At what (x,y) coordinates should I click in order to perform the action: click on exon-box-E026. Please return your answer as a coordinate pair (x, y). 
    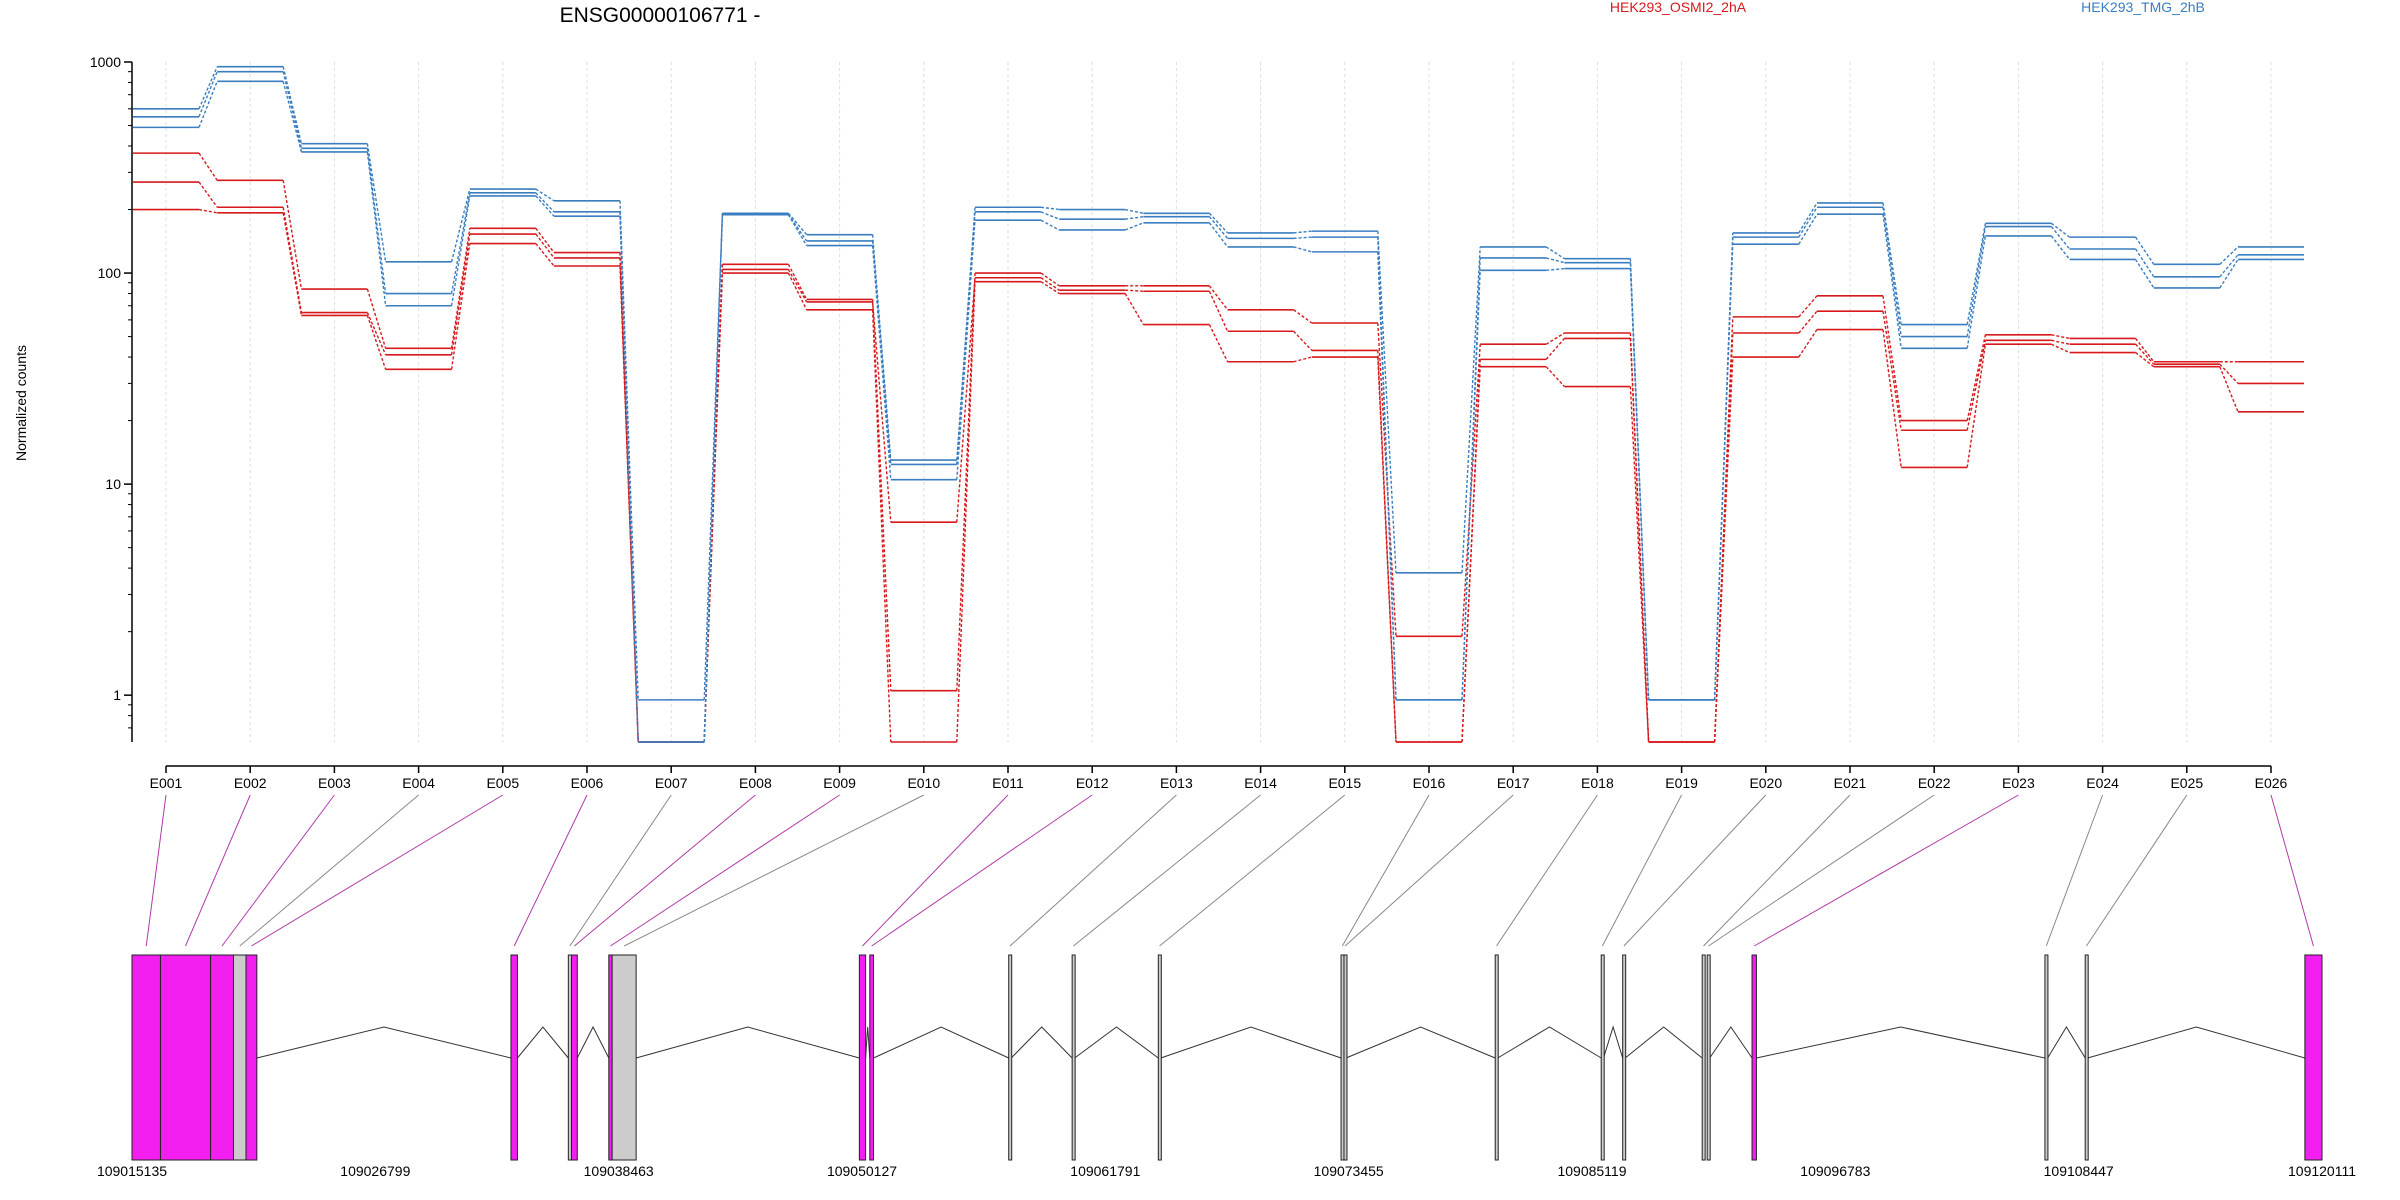
    Looking at the image, I should click on (2313, 1057).